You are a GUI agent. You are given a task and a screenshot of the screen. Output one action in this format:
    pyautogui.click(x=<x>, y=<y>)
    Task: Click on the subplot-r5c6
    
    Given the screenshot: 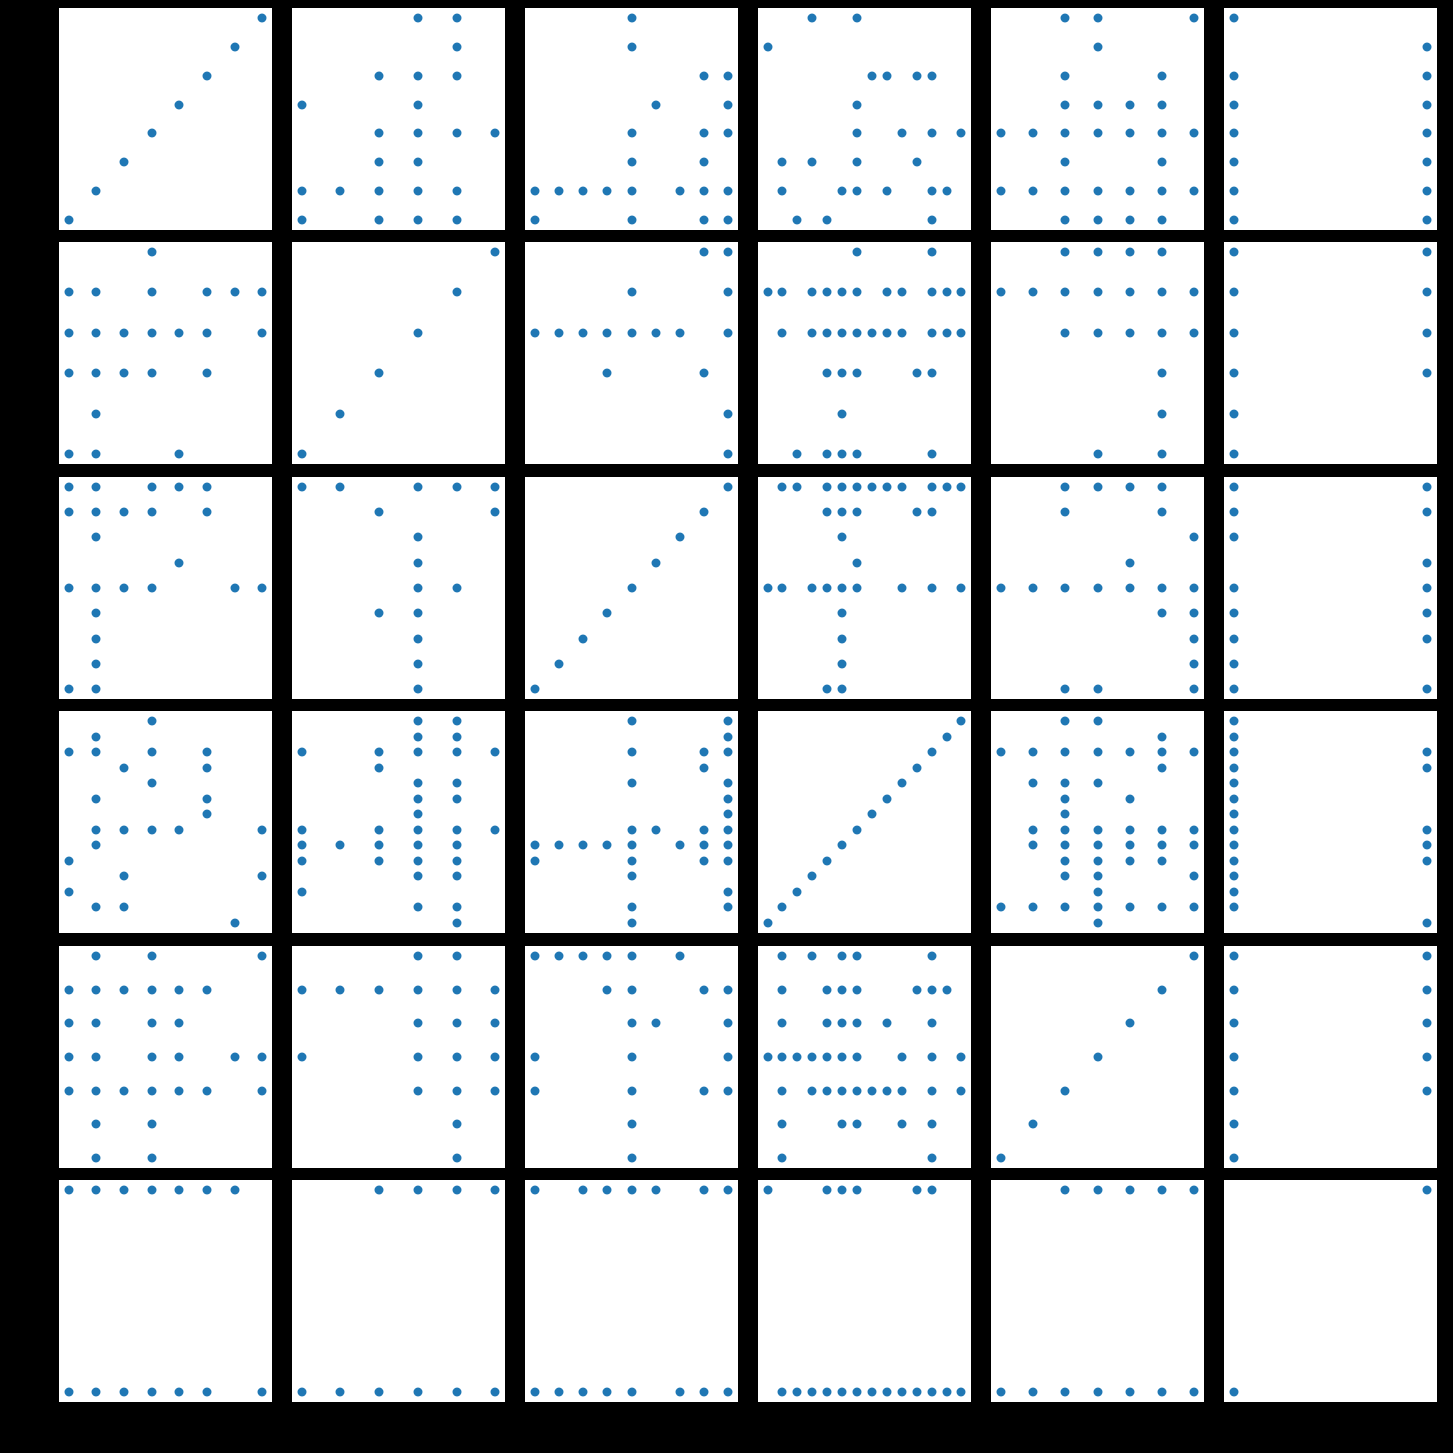 What is the action you would take?
    pyautogui.click(x=1330, y=1057)
    